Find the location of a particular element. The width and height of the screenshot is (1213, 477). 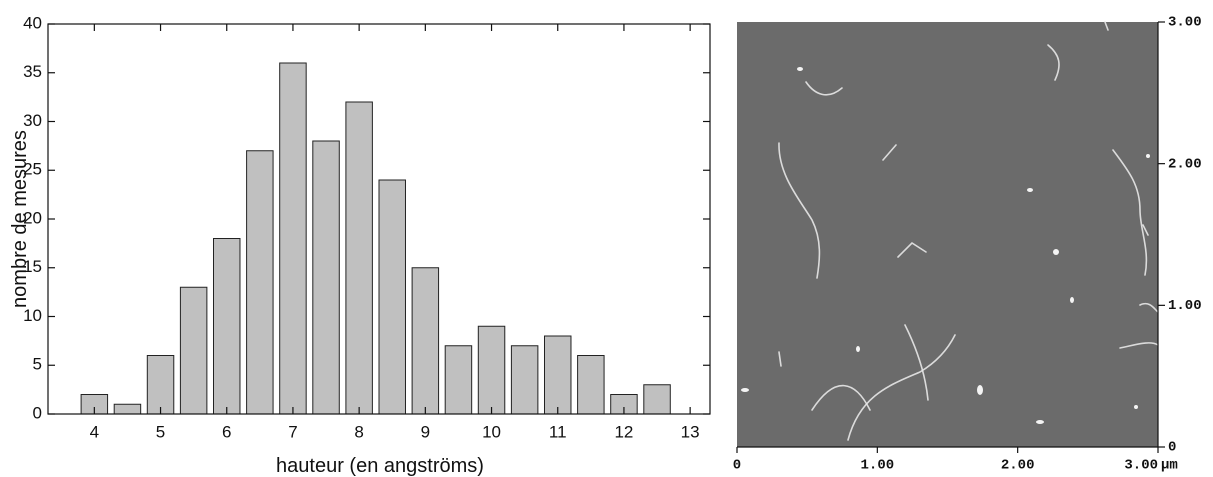

x-tick-label: 1.00 is located at coordinates (878, 466).